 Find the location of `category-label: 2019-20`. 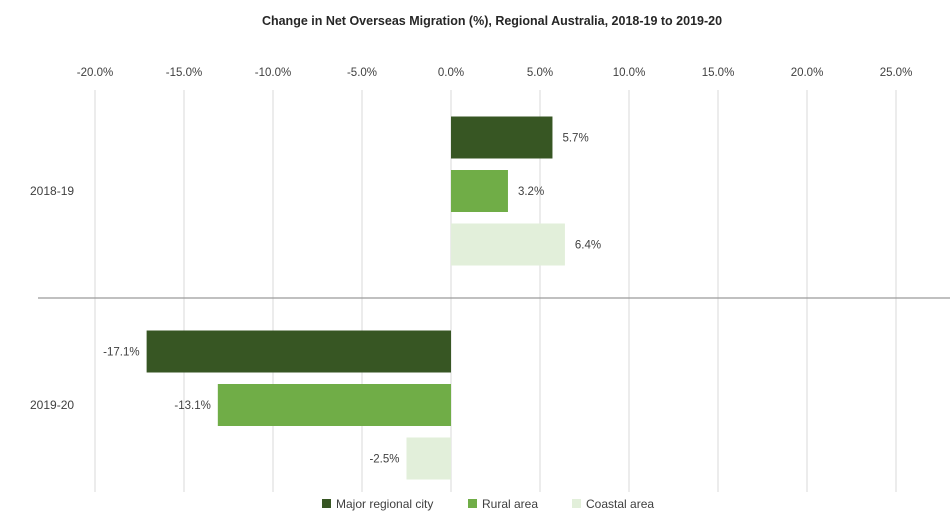

category-label: 2019-20 is located at coordinates (52, 405).